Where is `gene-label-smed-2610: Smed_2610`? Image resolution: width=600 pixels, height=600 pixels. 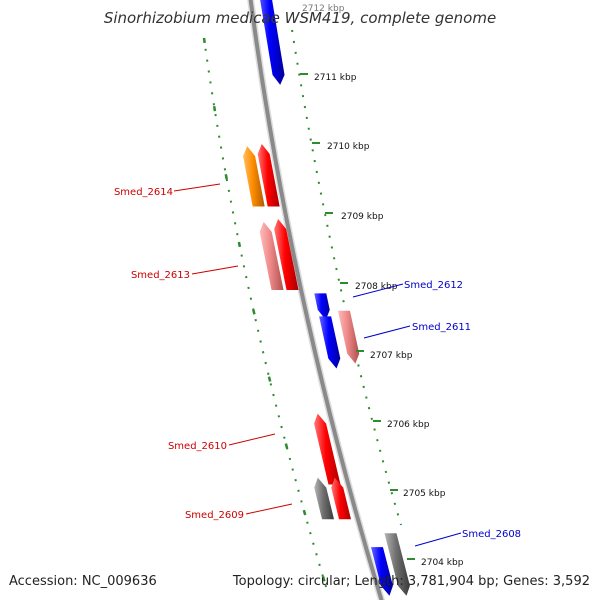
gene-label-smed-2610: Smed_2610 is located at coordinates (197, 446).